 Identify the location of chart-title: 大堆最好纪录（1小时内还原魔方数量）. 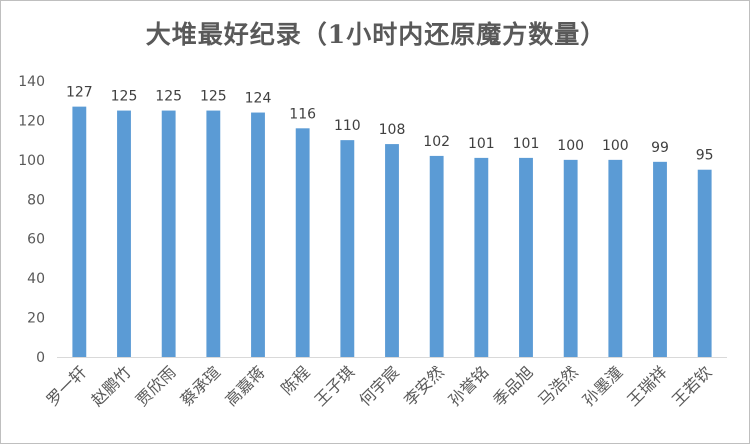
(376, 34).